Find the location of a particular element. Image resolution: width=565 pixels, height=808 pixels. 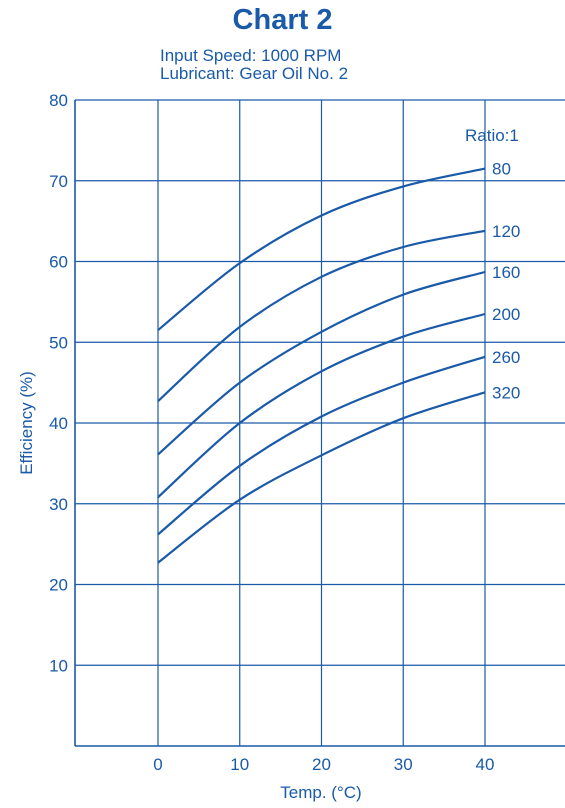

legend-title: Ratio:1 is located at coordinates (492, 135).